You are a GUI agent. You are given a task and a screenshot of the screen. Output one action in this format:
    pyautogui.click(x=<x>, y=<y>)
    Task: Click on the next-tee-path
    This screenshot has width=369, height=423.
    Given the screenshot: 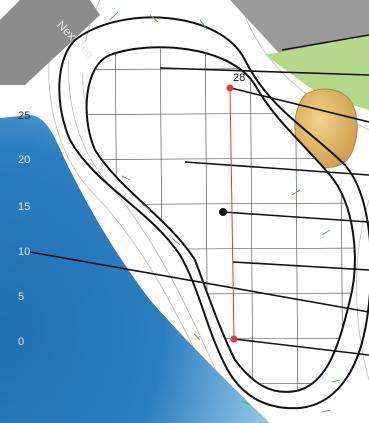 What is the action you would take?
    pyautogui.click(x=50, y=42)
    